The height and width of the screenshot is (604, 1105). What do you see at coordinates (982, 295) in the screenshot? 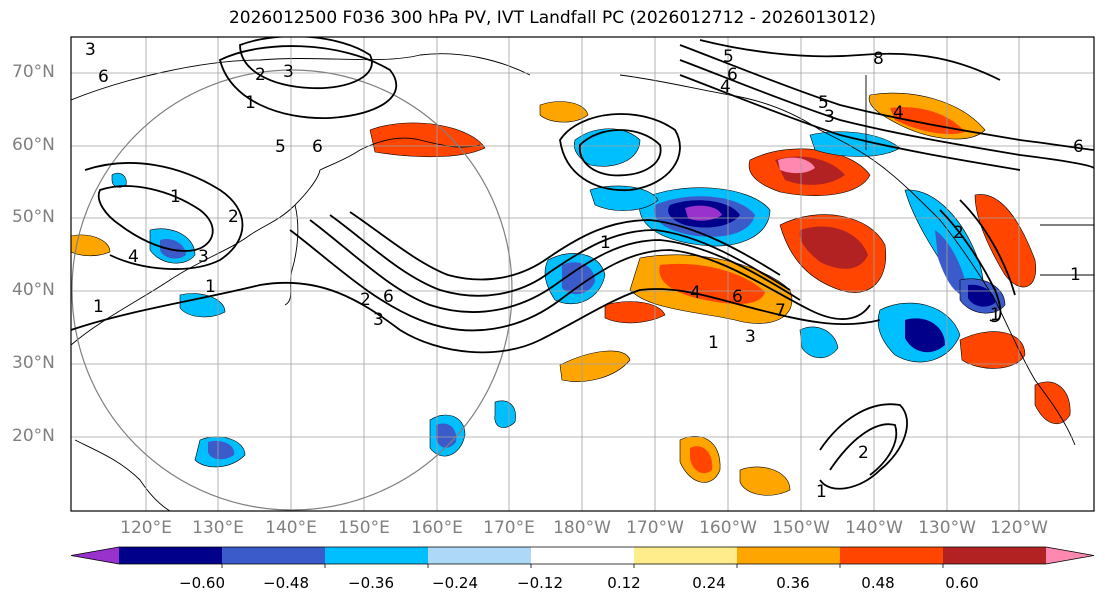
I see `negative-anomaly-coast-core` at bounding box center [982, 295].